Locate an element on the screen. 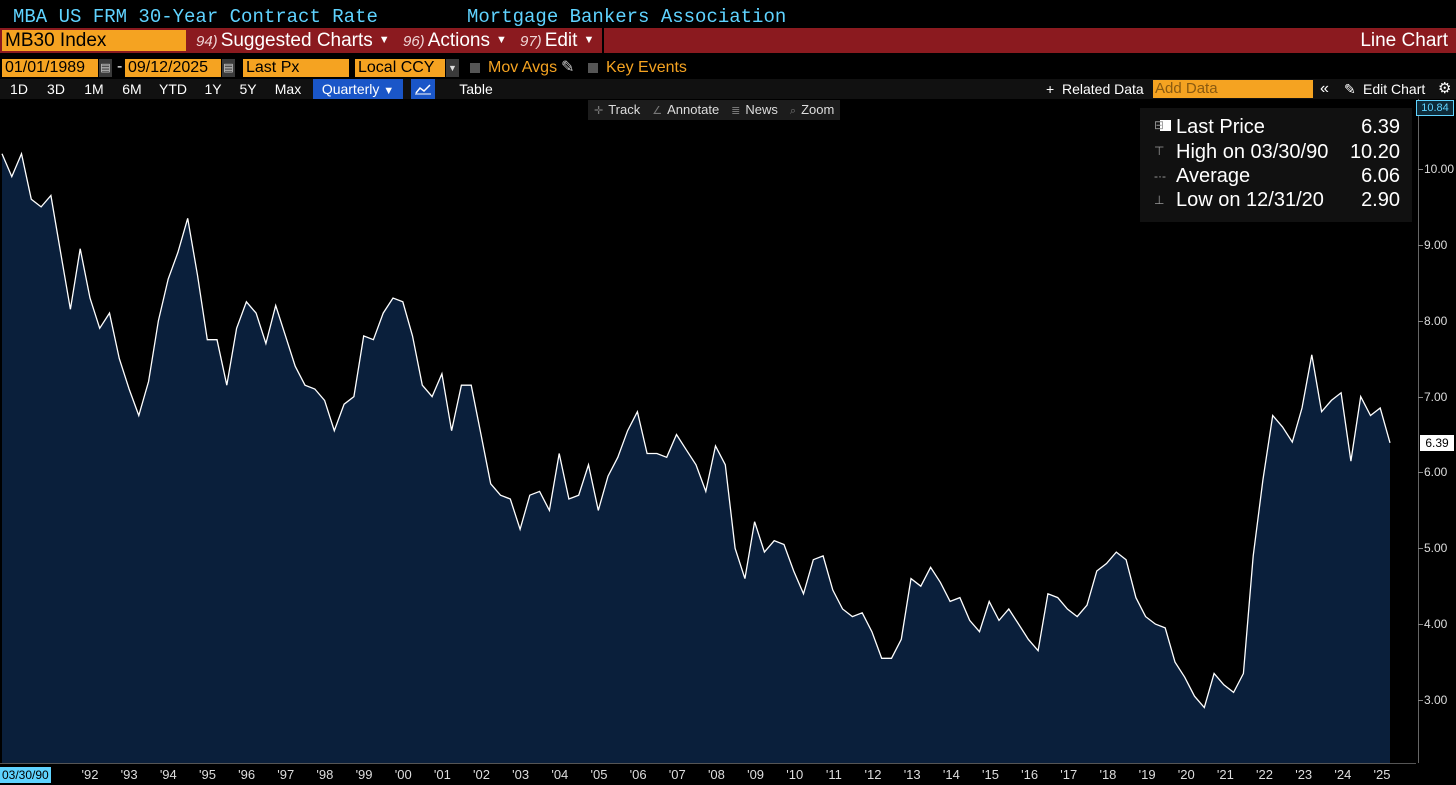  add-data-input: Add Data is located at coordinates (1233, 89).